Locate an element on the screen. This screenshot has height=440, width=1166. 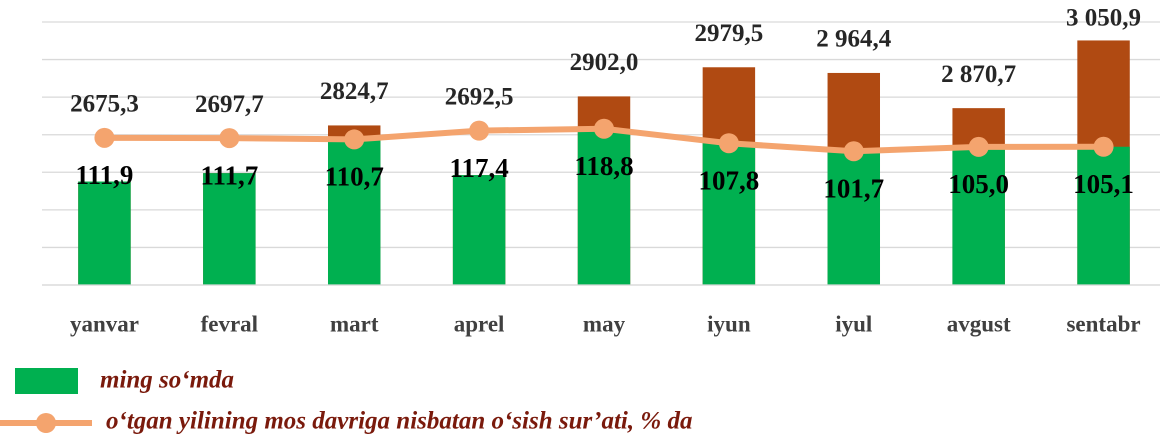
bar-value-label: 2979,5 is located at coordinates (729, 33).